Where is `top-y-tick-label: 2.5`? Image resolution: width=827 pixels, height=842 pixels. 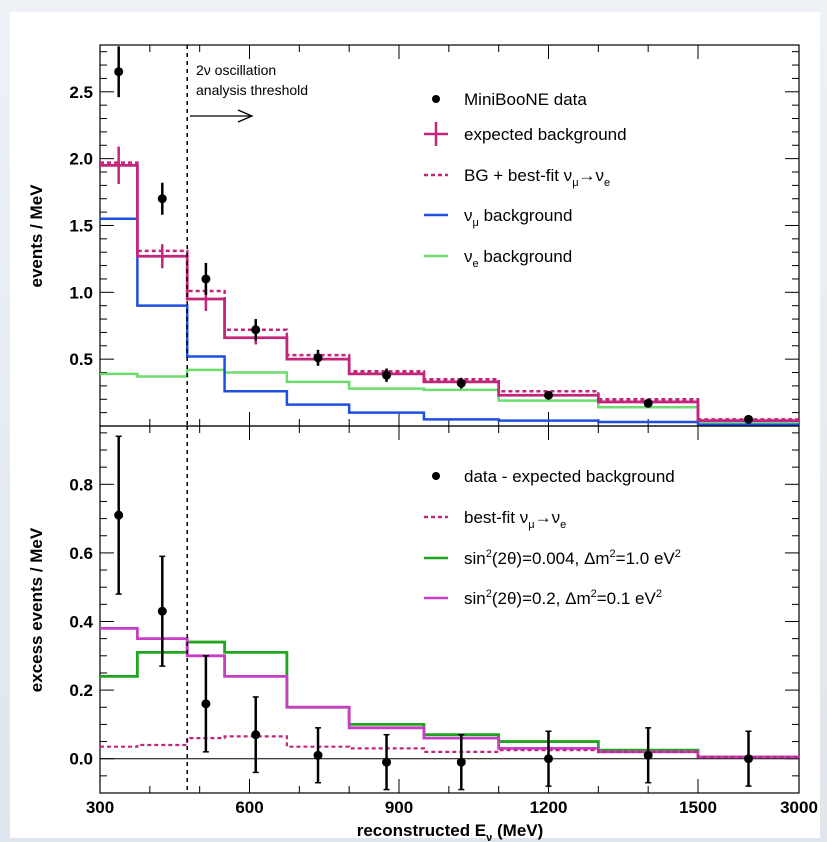 top-y-tick-label: 2.5 is located at coordinates (81, 92).